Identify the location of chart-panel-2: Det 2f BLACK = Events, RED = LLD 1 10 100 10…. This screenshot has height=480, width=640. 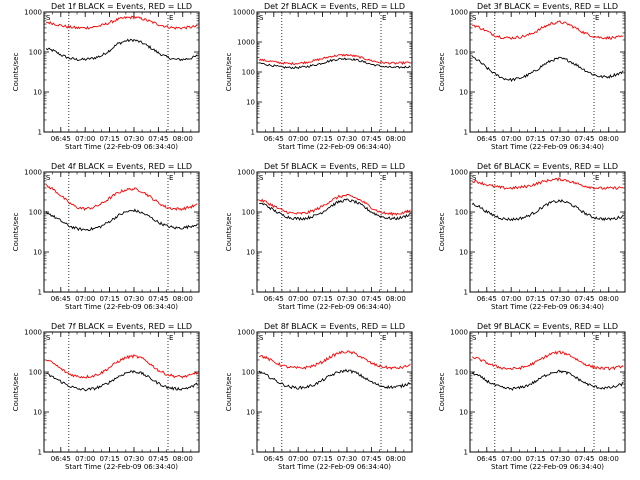
(319, 76).